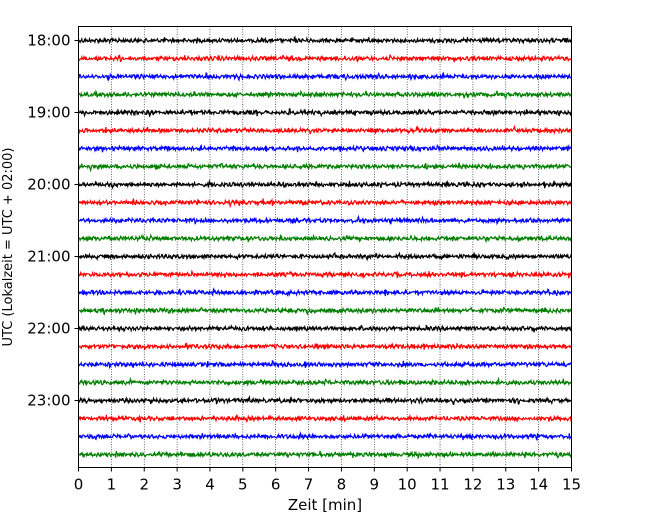 This screenshot has width=650, height=520. I want to click on x-tick-label: 15, so click(571, 485).